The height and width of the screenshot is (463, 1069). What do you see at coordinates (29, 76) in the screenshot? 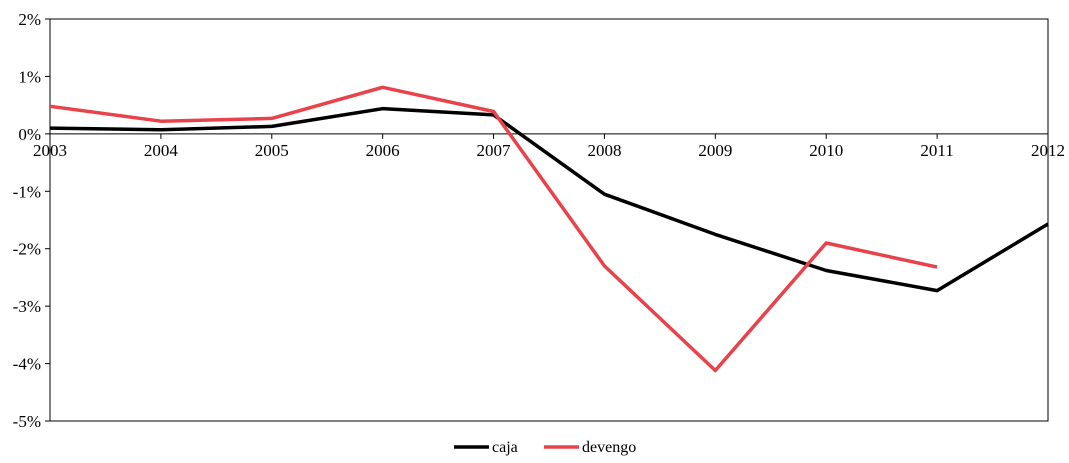
I see `y-tick-label: 1%` at bounding box center [29, 76].